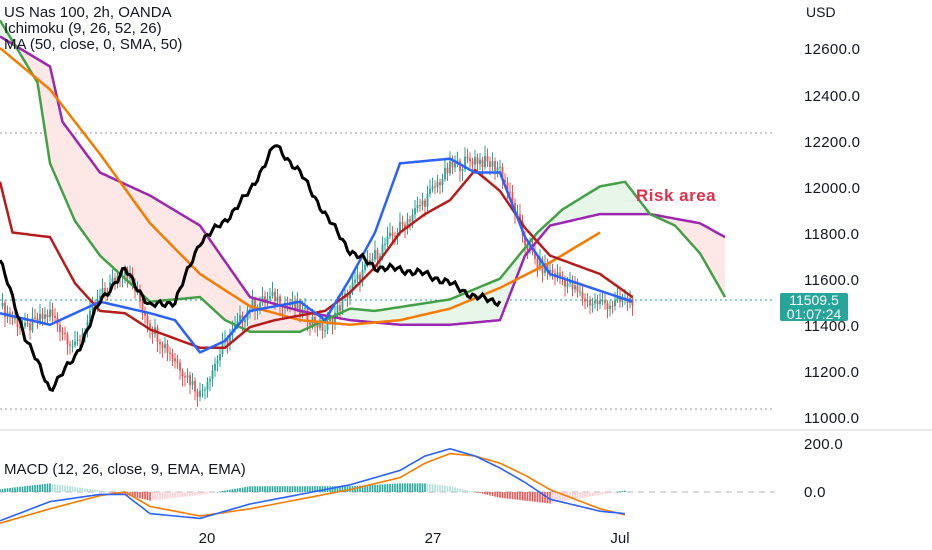 The width and height of the screenshot is (932, 550). What do you see at coordinates (93, 44) in the screenshot?
I see `ma-legend: MA (50, close, 0, SMA, 50)` at bounding box center [93, 44].